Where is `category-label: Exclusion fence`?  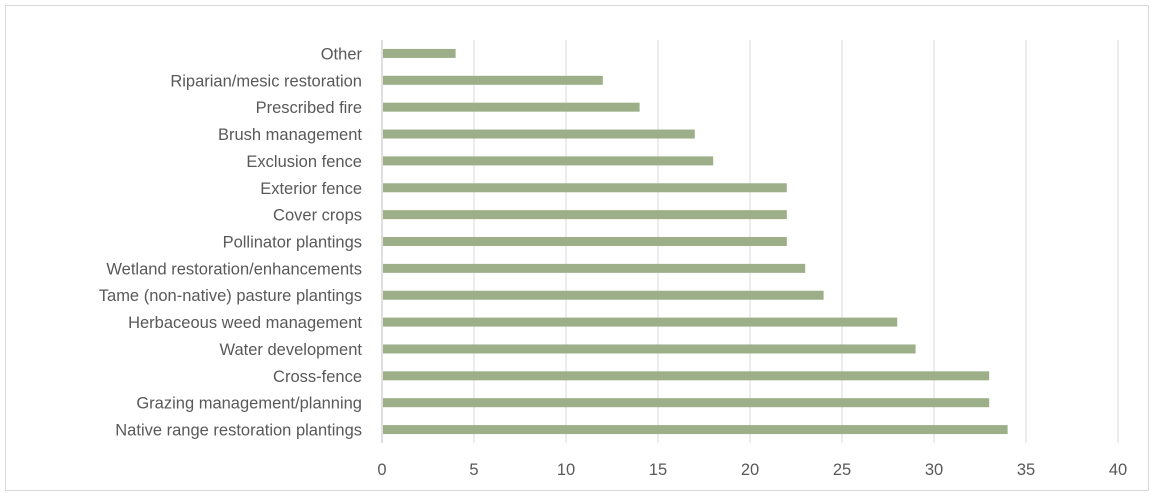 category-label: Exclusion fence is located at coordinates (304, 162).